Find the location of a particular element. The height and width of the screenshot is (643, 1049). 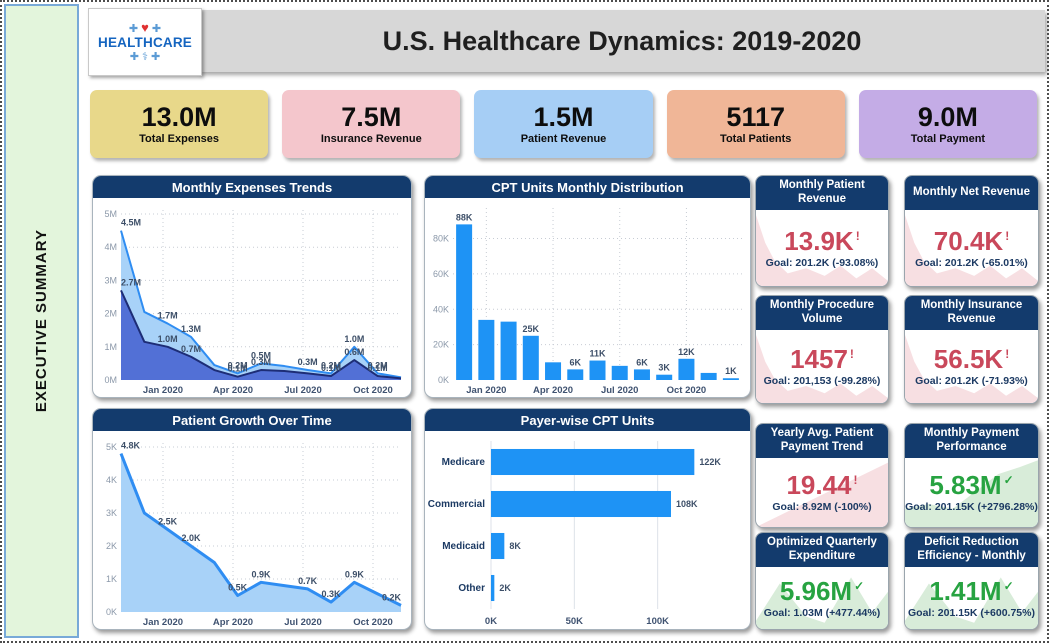

goal-value: 5.96M is located at coordinates (816, 590).